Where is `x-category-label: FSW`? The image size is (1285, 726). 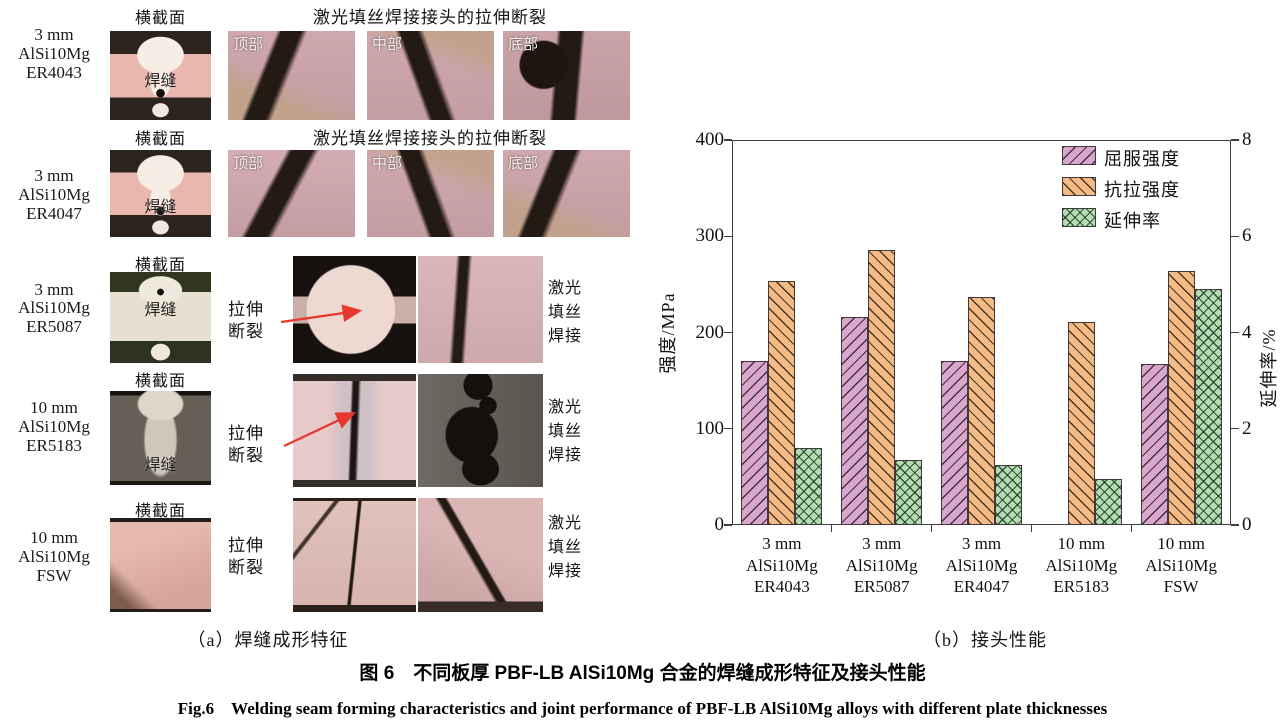 x-category-label: FSW is located at coordinates (1181, 586).